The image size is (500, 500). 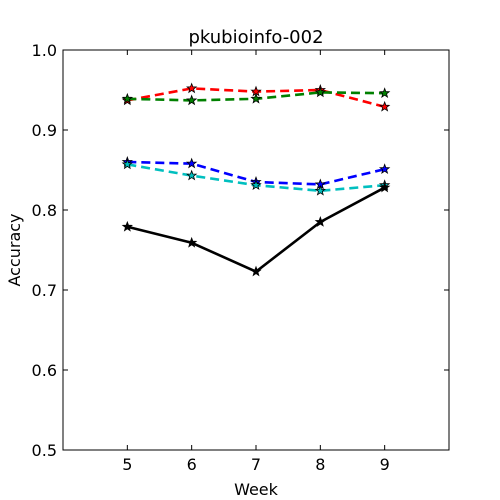 I want to click on chart-title: pkubioinfo-002, so click(x=255, y=37).